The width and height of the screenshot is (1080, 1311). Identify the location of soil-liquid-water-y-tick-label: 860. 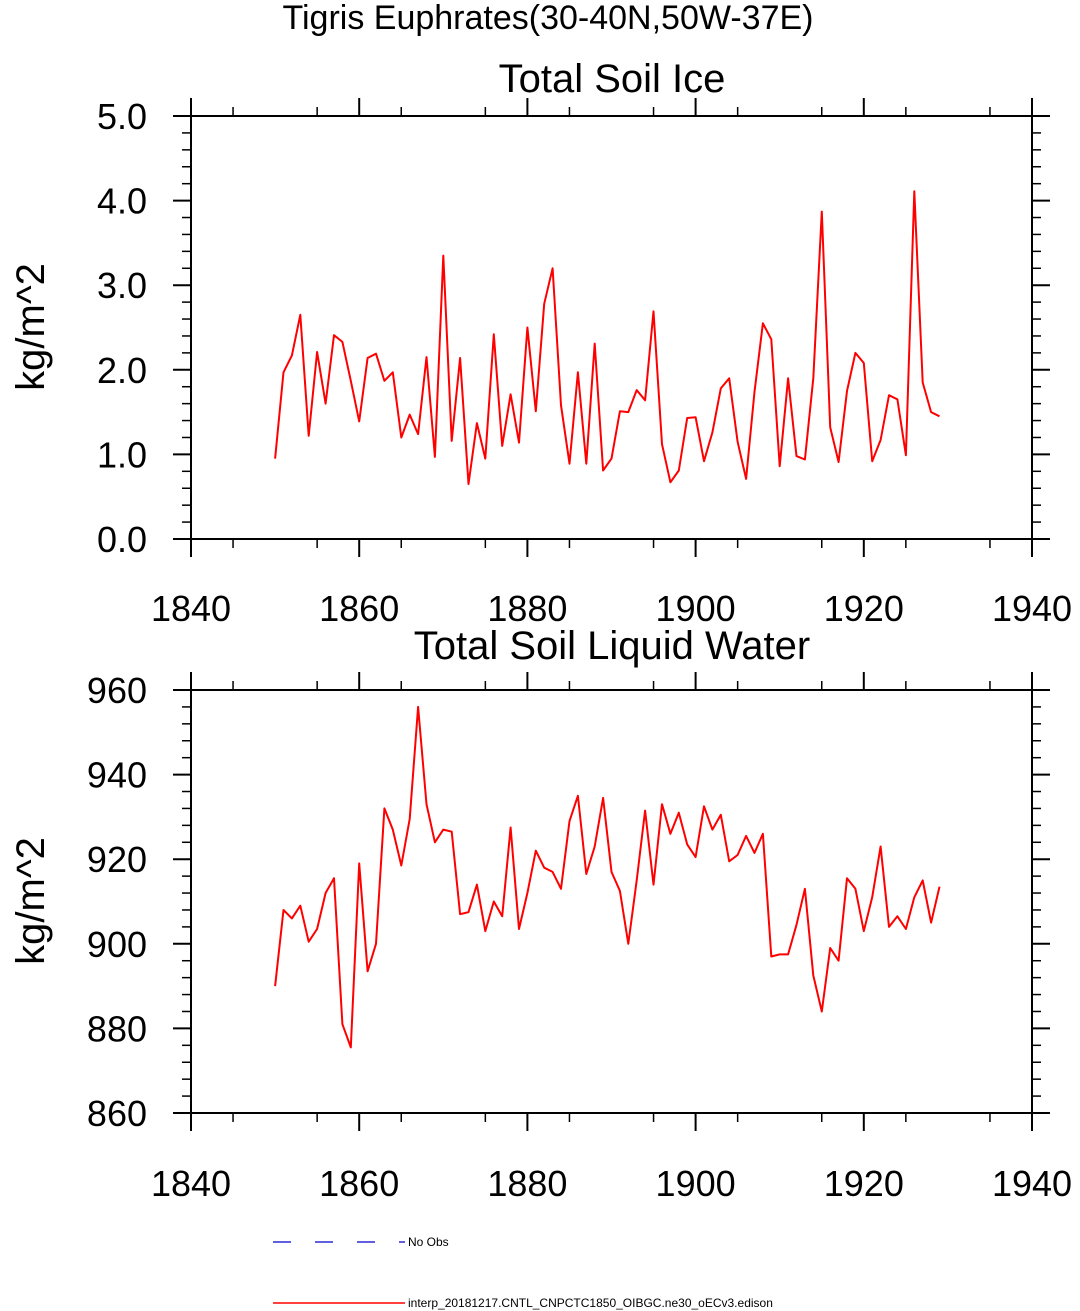
(117, 1113).